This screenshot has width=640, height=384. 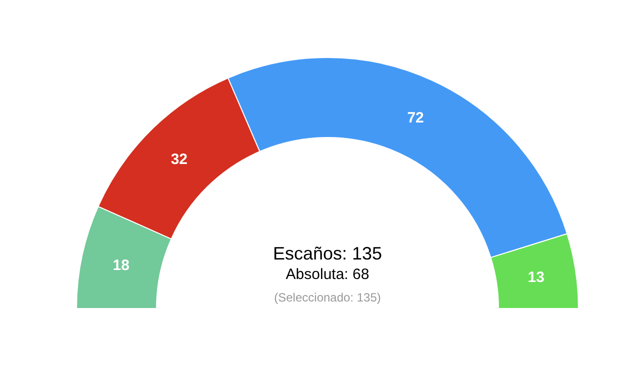 I want to click on text: Absoluta: 68, so click(x=328, y=274).